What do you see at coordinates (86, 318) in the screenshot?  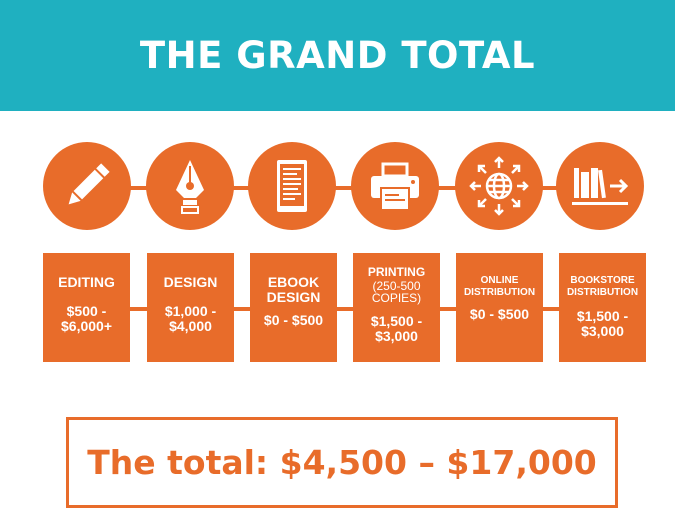 I see `step-price: $500 - $6,000+` at bounding box center [86, 318].